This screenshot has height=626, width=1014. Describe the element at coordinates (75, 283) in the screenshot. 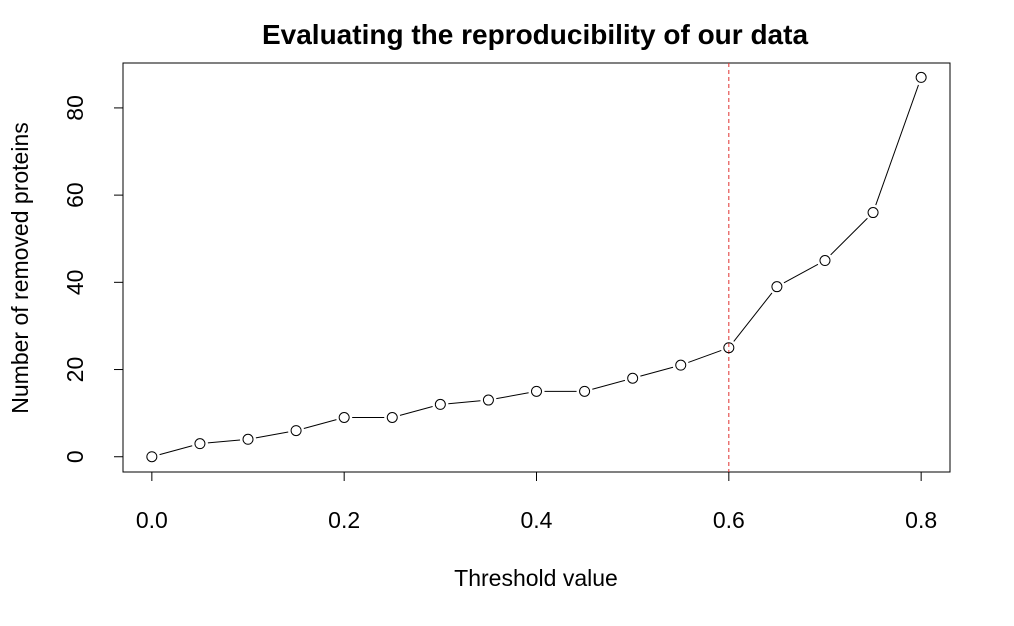

I see `y-tick-label: 40` at that location.